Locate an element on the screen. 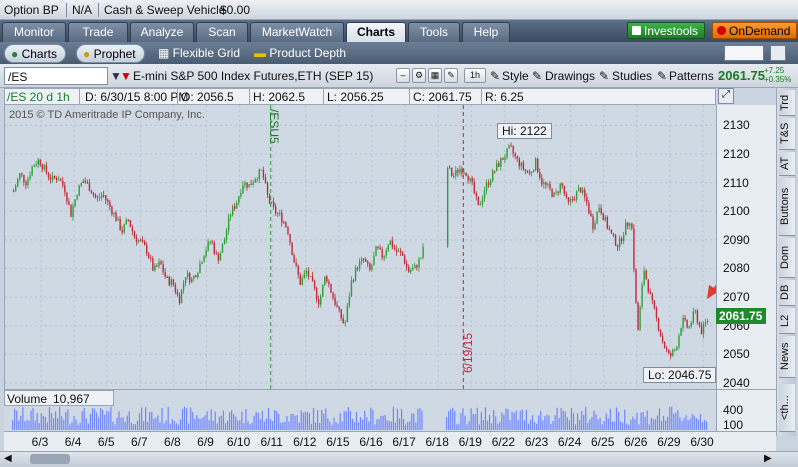 The height and width of the screenshot is (467, 798). symbol-dropdown-icon: ▼ is located at coordinates (116, 76).